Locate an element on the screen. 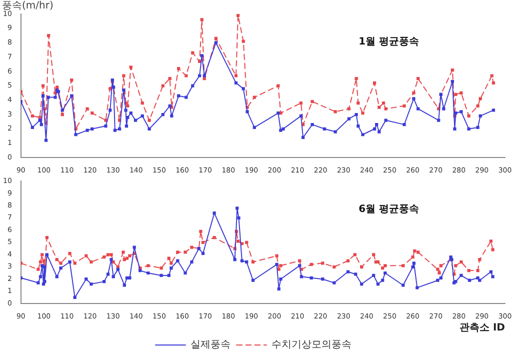 The width and height of the screenshot is (513, 360). x-axis-title: 관측소 ID is located at coordinates (482, 328).